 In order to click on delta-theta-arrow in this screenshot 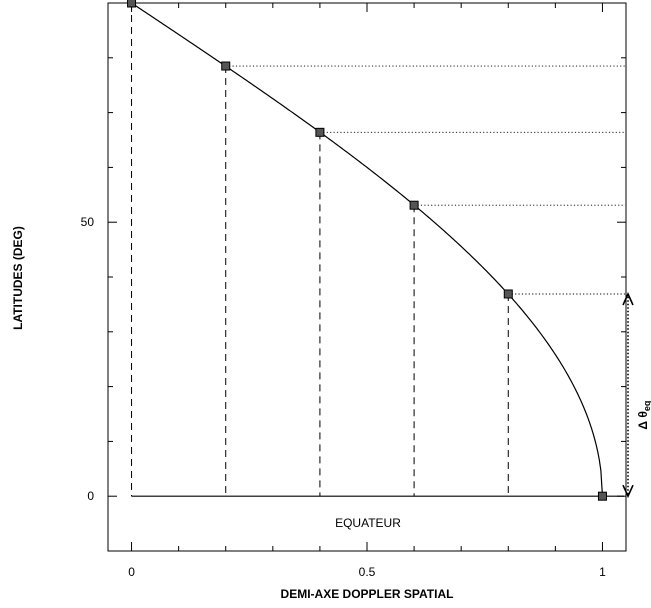, I will do `click(628, 395)`.